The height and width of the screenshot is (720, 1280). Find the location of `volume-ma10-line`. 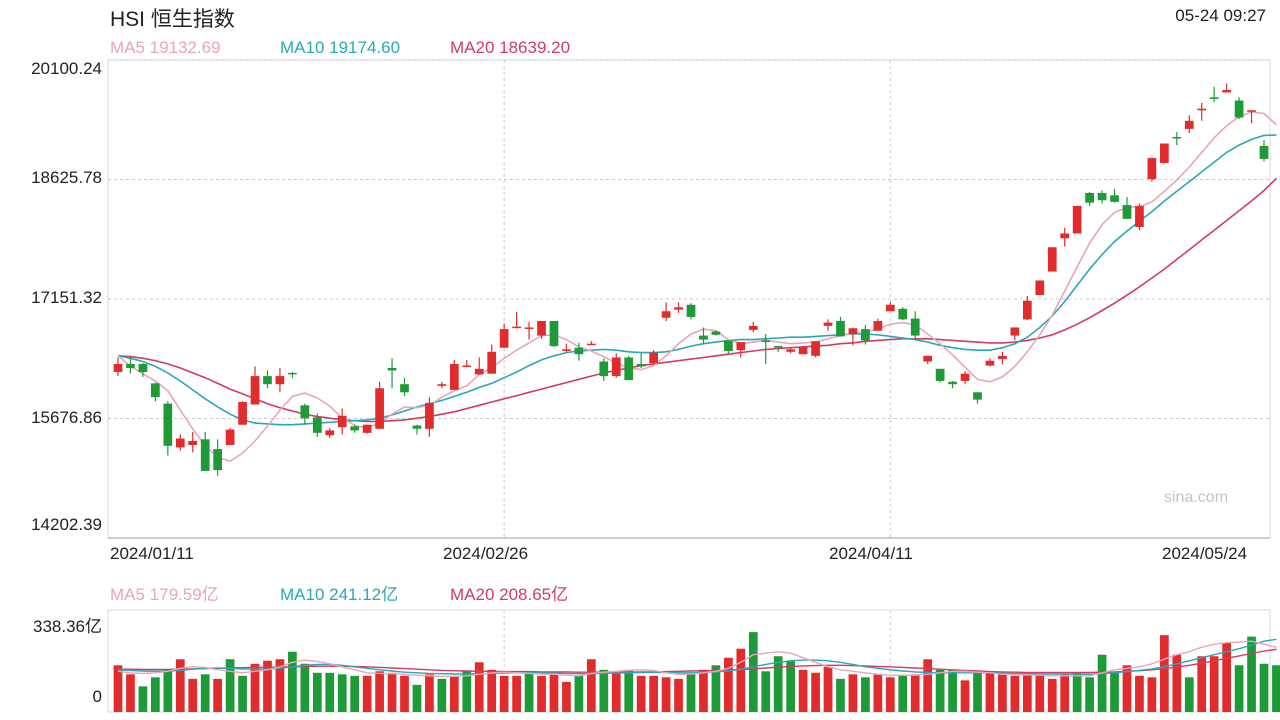

volume-ma10-line is located at coordinates (697, 657).